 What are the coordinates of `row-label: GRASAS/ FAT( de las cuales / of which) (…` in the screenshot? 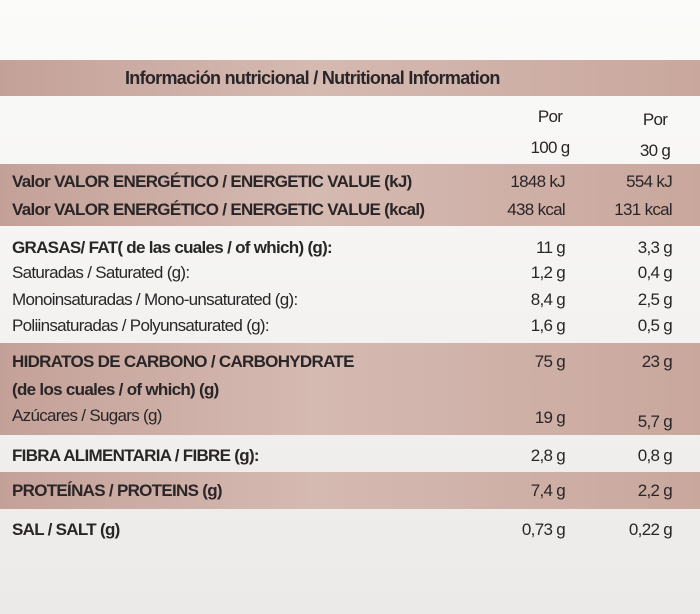 It's located at (172, 247).